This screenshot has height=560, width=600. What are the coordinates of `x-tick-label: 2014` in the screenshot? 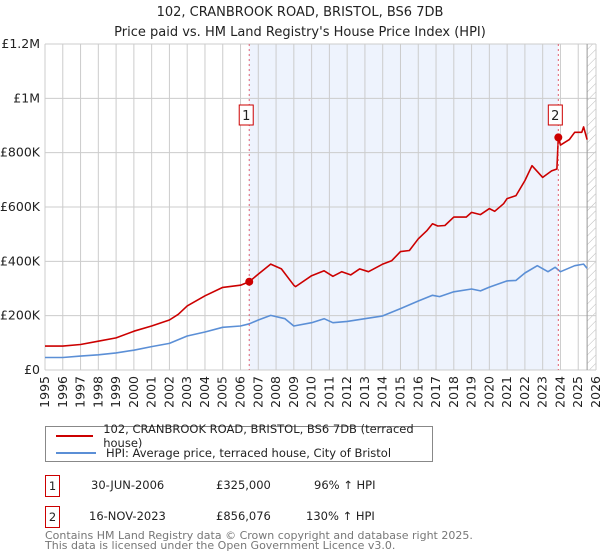 It's located at (382, 392).